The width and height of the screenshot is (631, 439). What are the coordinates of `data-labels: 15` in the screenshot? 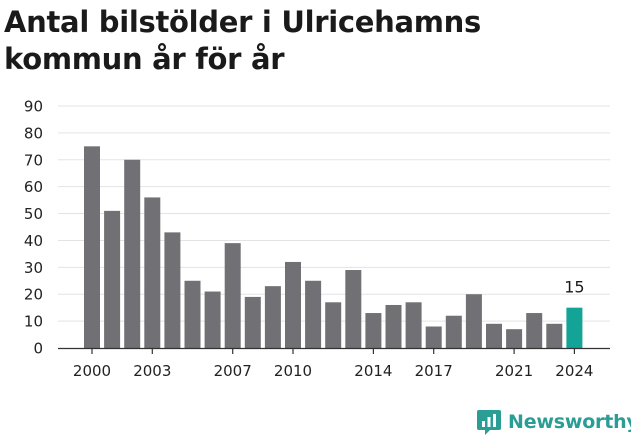 It's located at (574, 287).